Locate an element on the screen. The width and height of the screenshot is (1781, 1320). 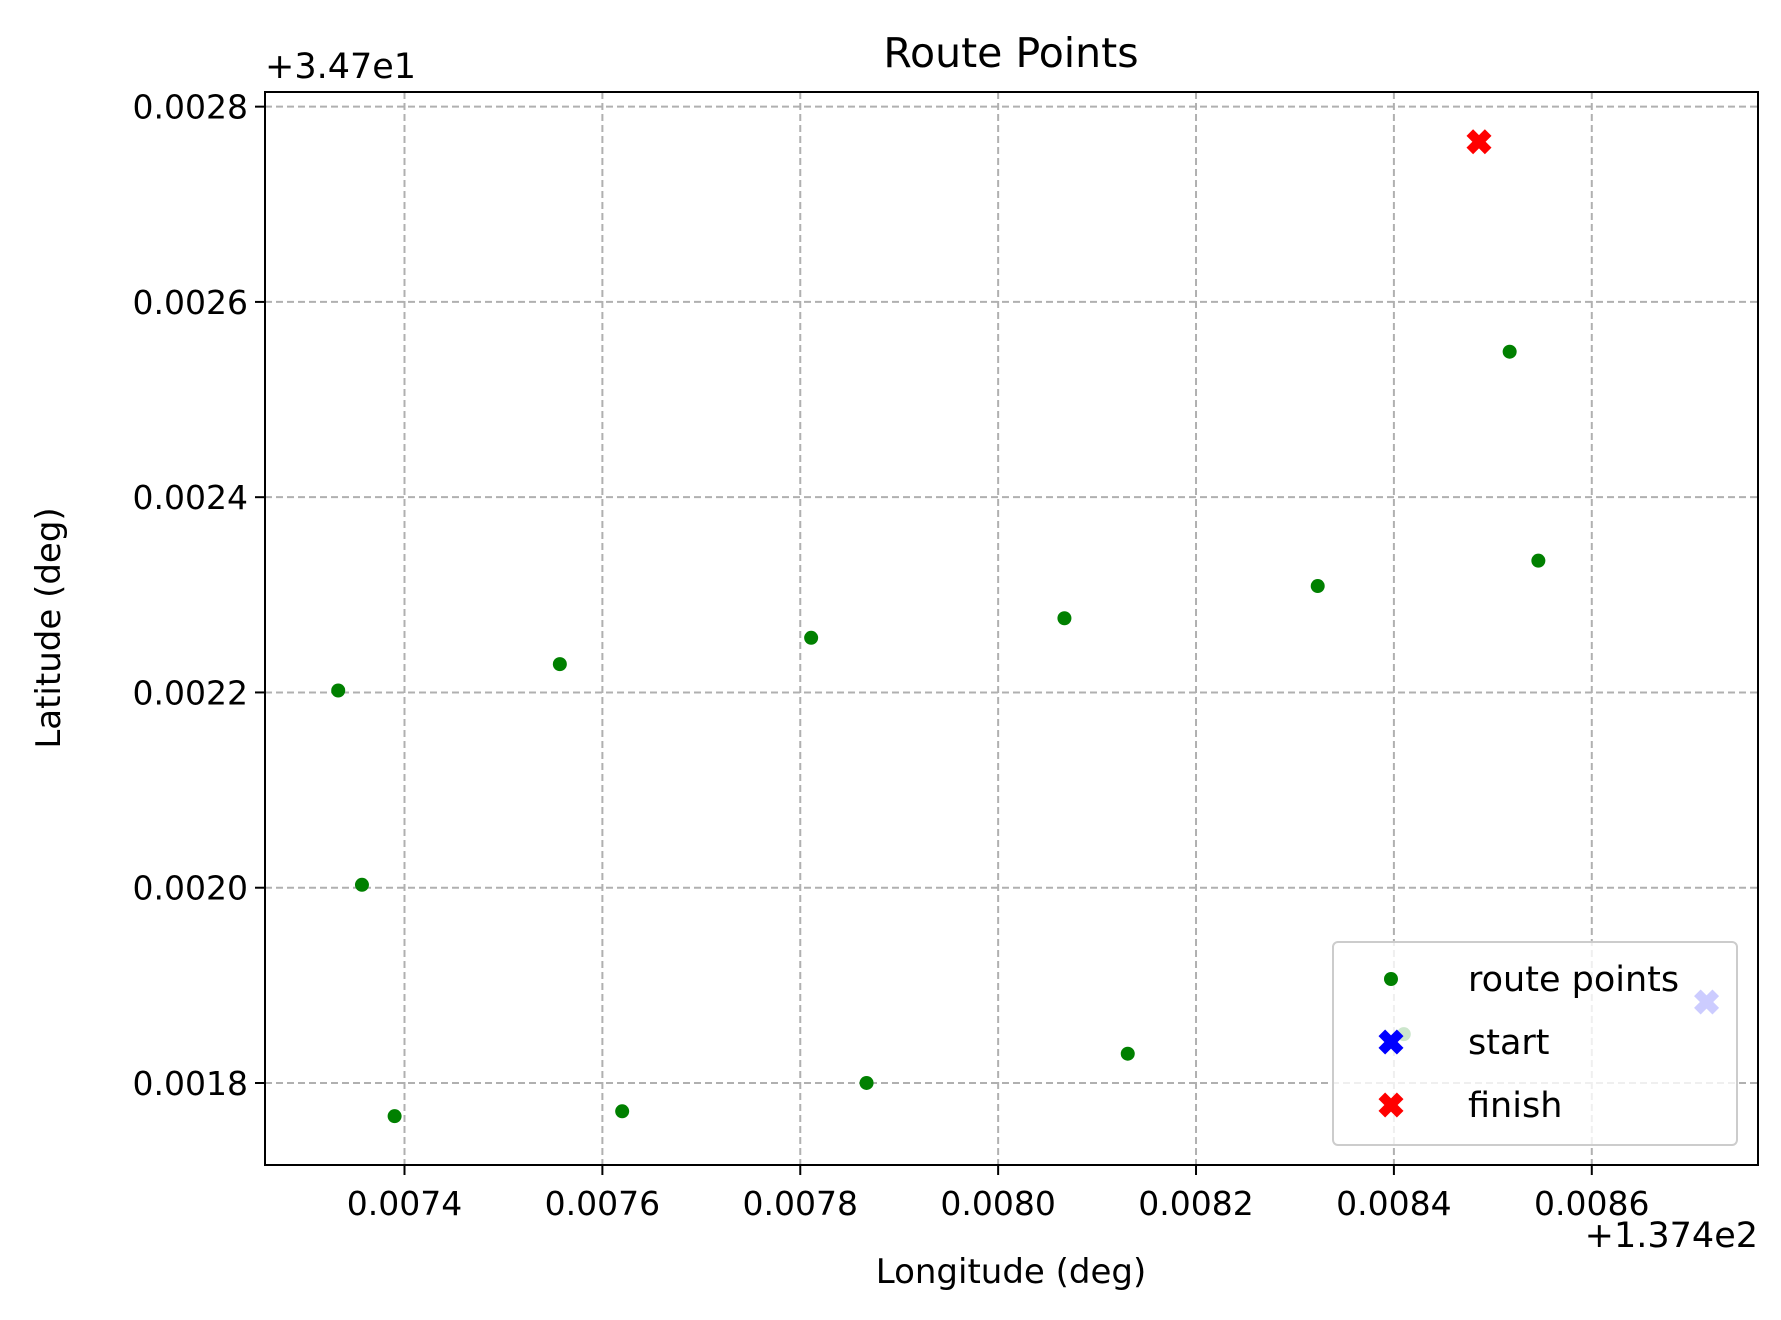
x-tick-label: 0.0078 is located at coordinates (800, 1203).